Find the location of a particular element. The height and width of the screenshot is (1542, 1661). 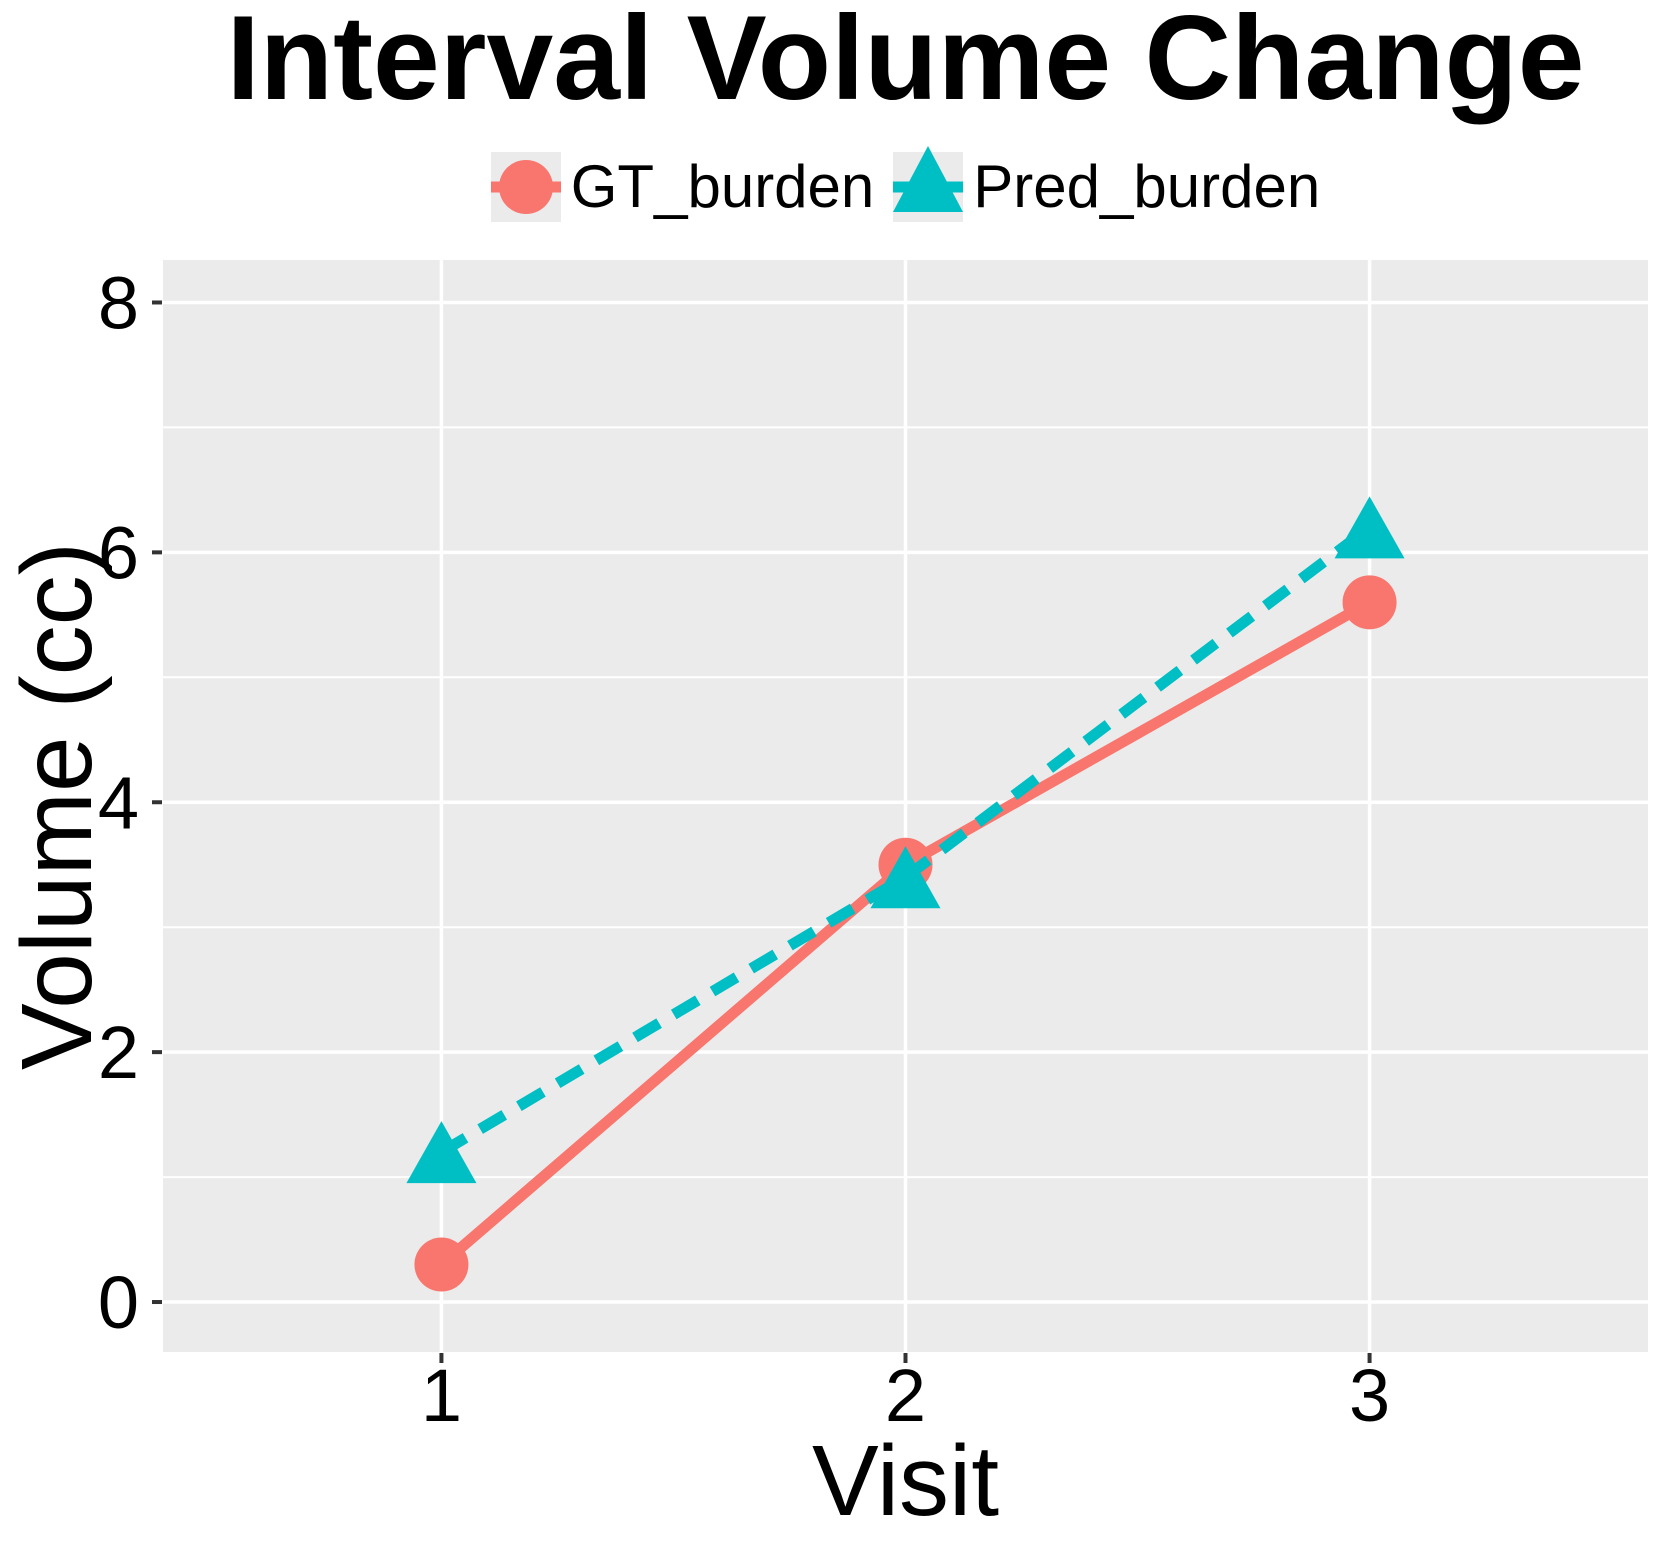

y-tick-label: 4 is located at coordinates (118, 802).